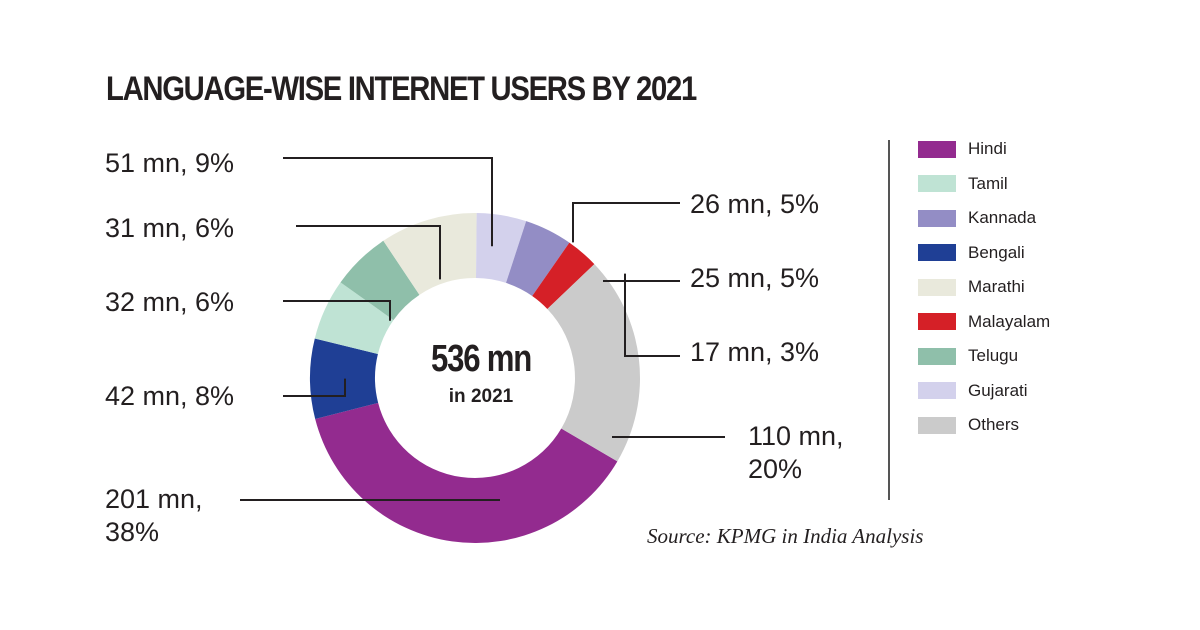 Image resolution: width=1200 pixels, height=630 pixels. I want to click on leader-line-telugu, so click(368, 252).